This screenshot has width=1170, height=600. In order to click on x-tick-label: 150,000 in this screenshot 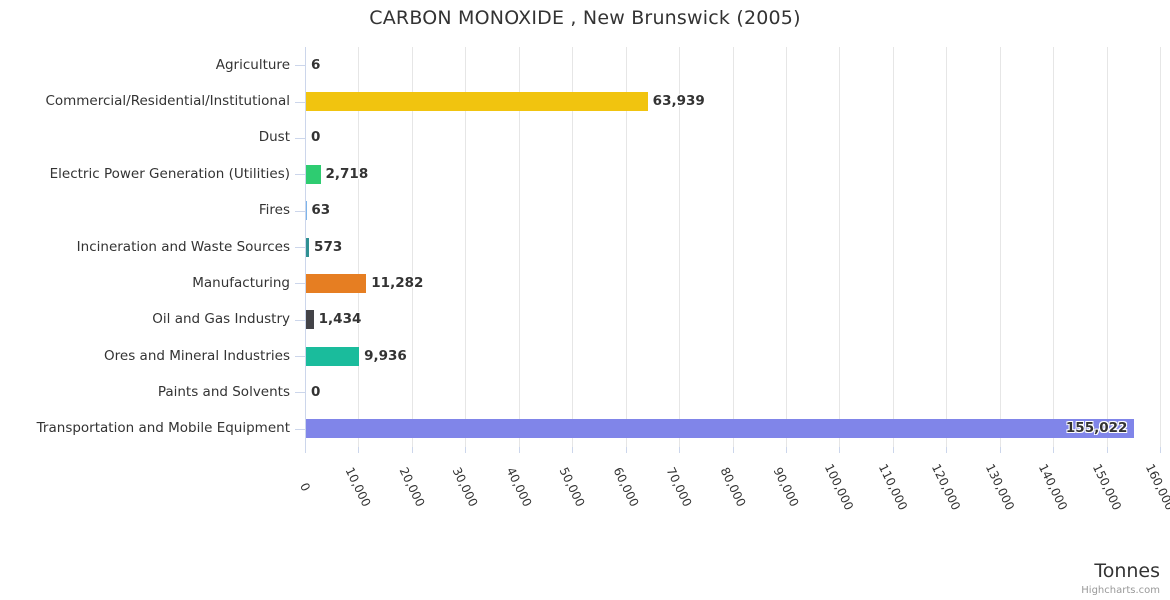, I will do `click(1106, 487)`.